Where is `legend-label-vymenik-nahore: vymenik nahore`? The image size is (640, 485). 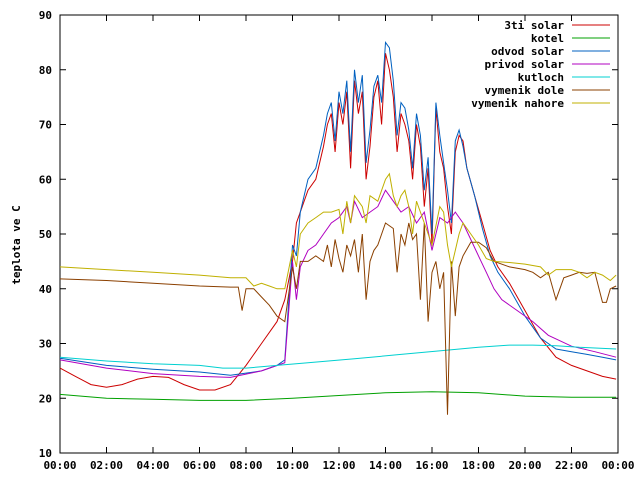 legend-label-vymenik-nahore: vymenik nahore is located at coordinates (517, 103).